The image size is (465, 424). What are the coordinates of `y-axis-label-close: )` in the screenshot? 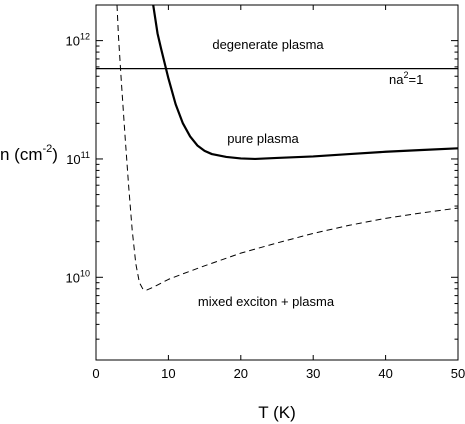 It's located at (55, 154).